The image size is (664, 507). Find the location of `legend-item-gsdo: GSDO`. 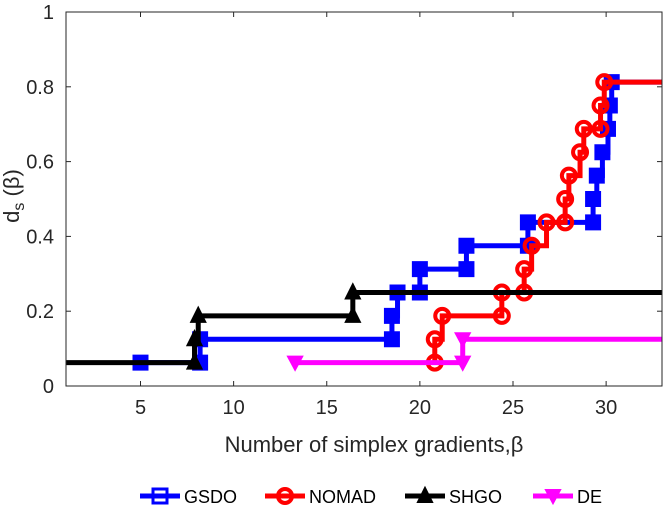

legend-item-gsdo: GSDO is located at coordinates (188, 497).